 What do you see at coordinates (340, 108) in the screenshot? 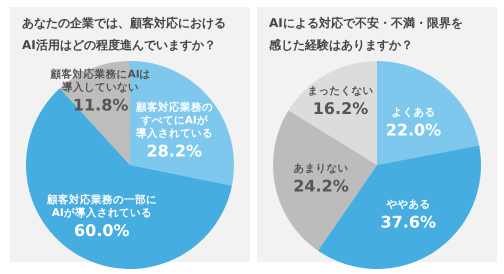
I see `data-label: 16.2%` at bounding box center [340, 108].